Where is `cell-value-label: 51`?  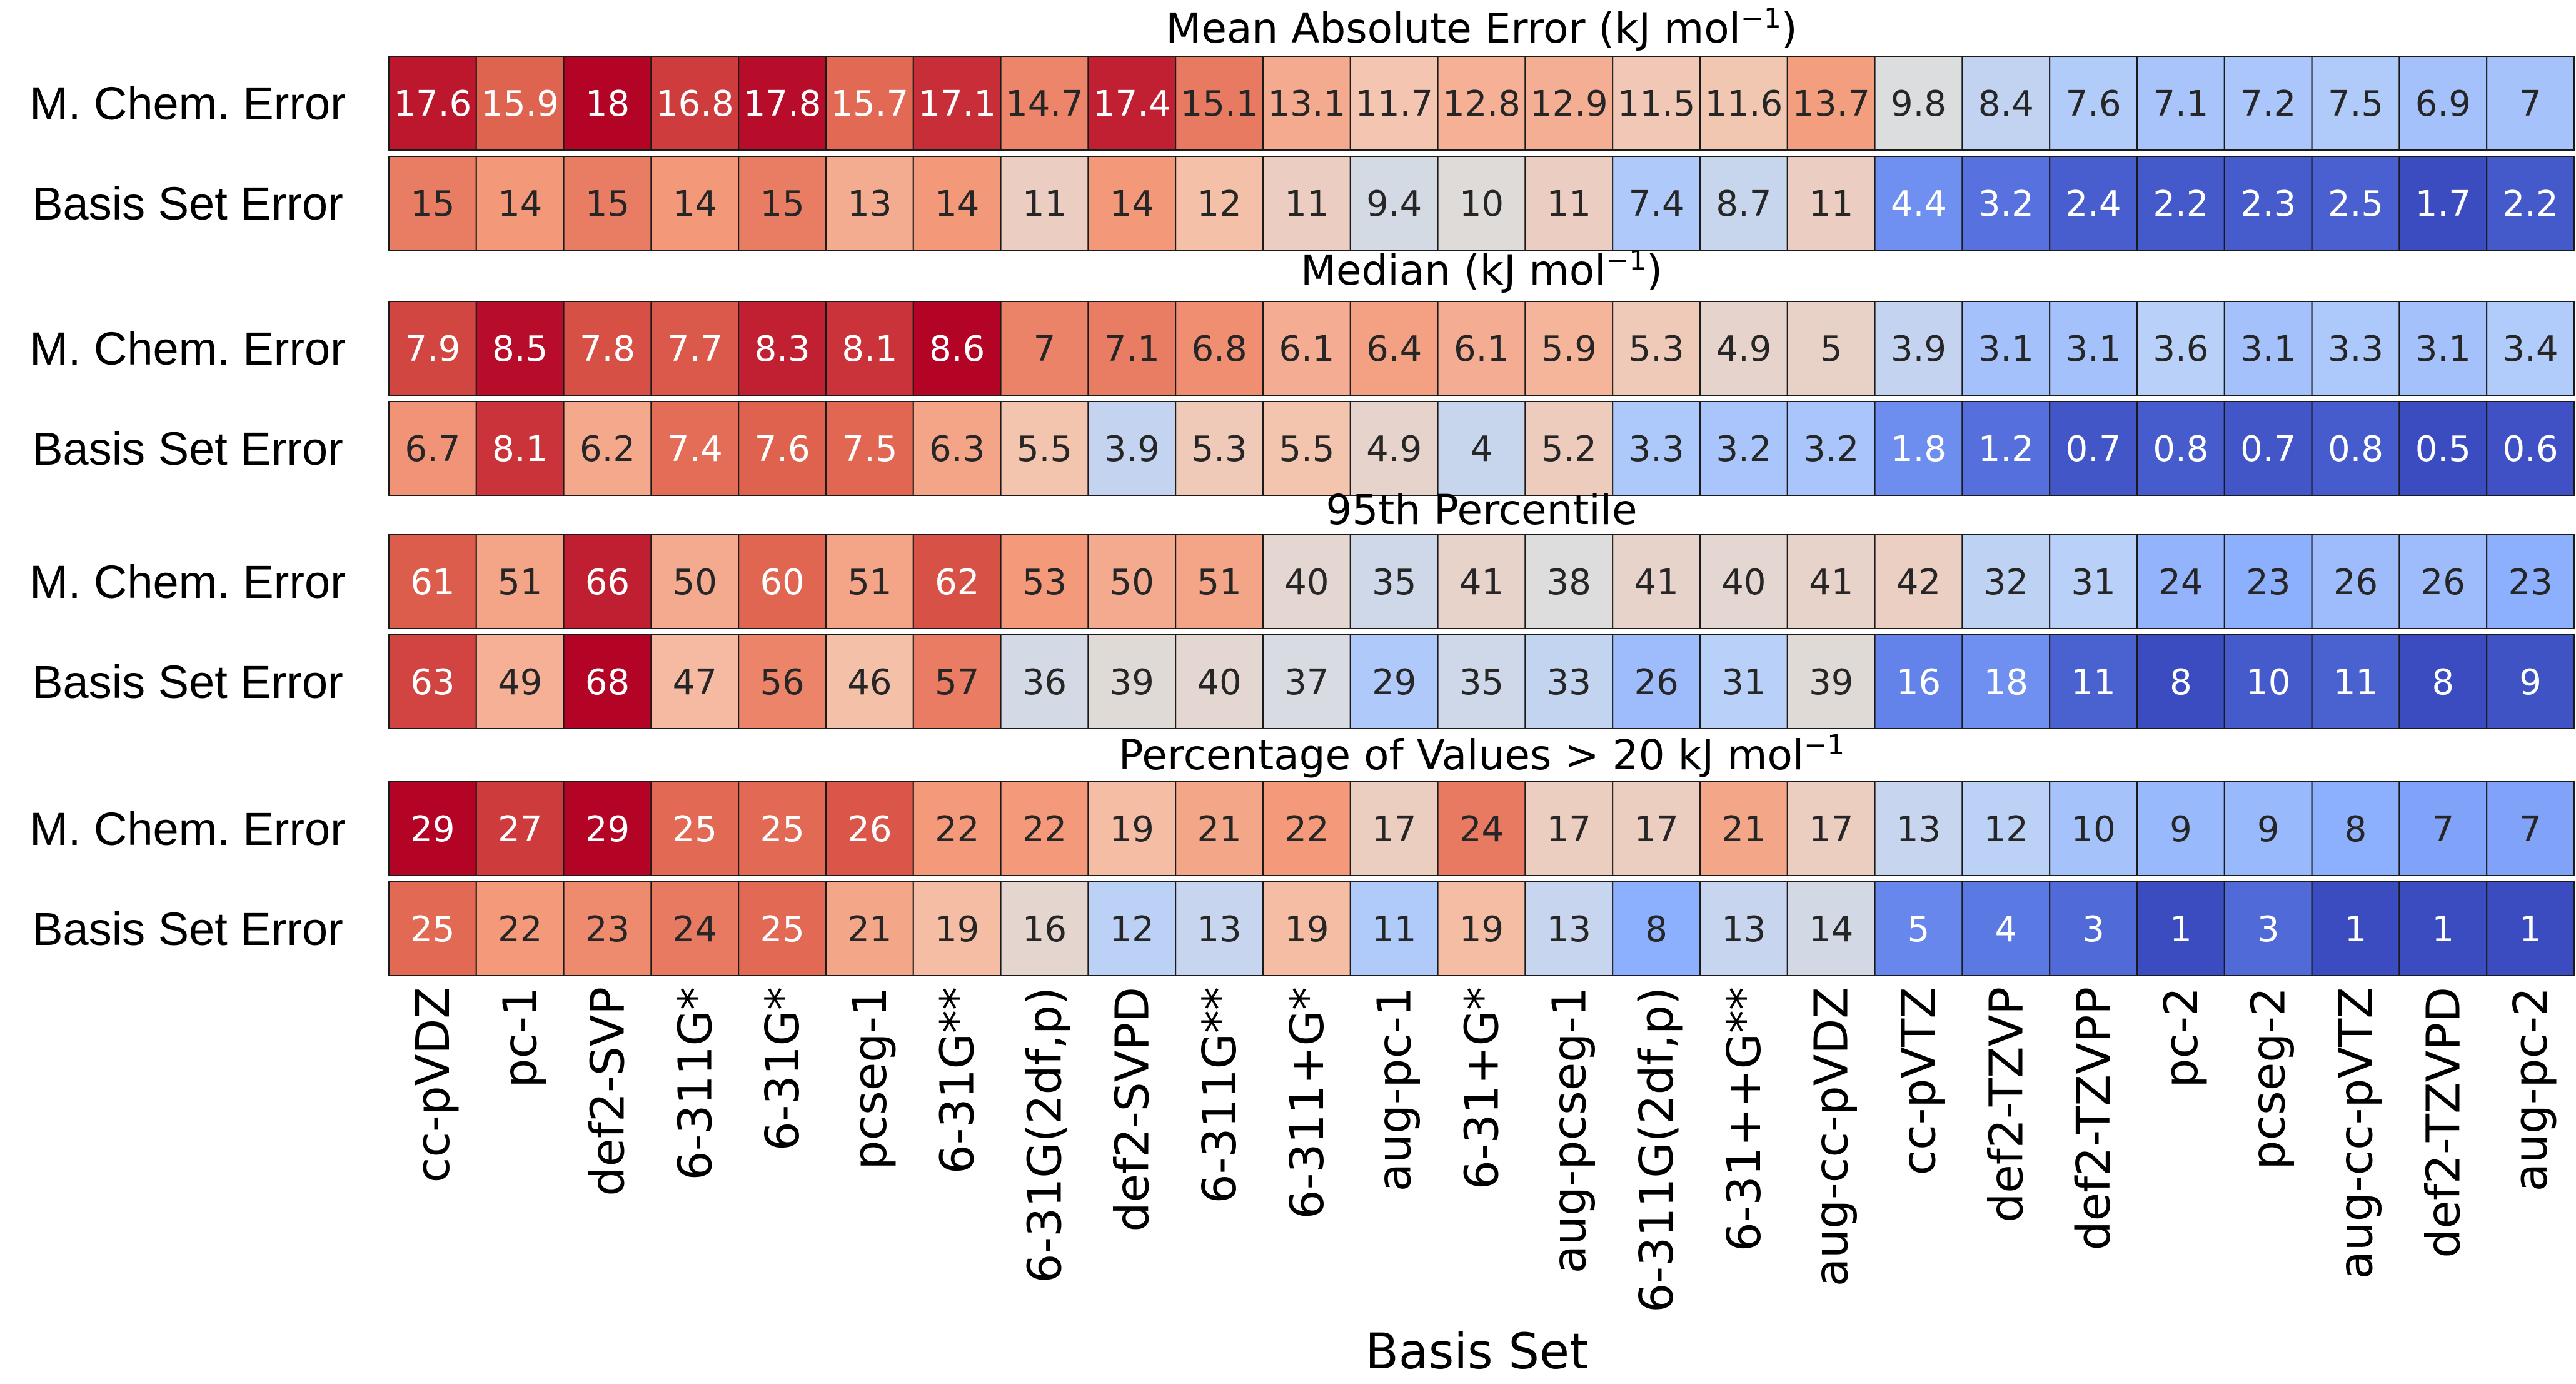 cell-value-label: 51 is located at coordinates (1219, 582).